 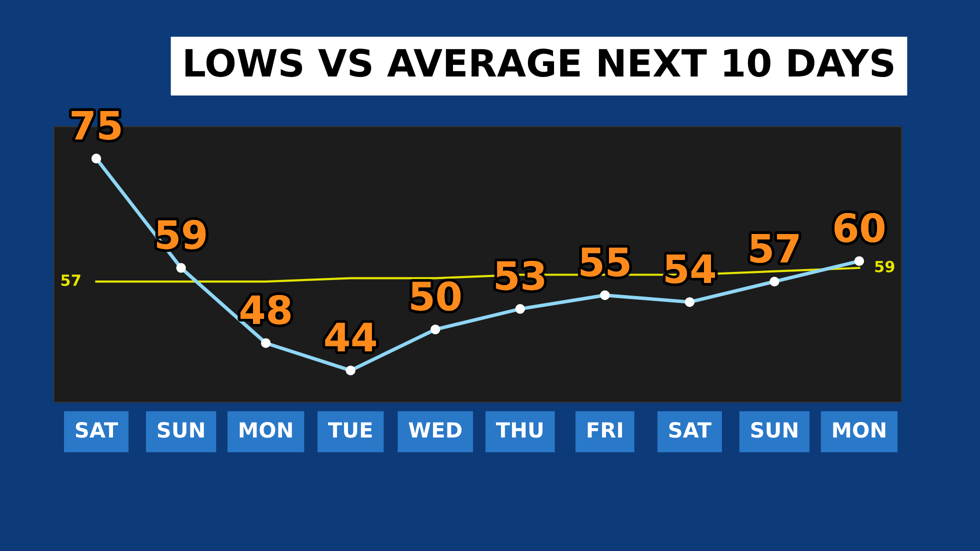 What do you see at coordinates (519, 430) in the screenshot?
I see `x-tick-label: THU` at bounding box center [519, 430].